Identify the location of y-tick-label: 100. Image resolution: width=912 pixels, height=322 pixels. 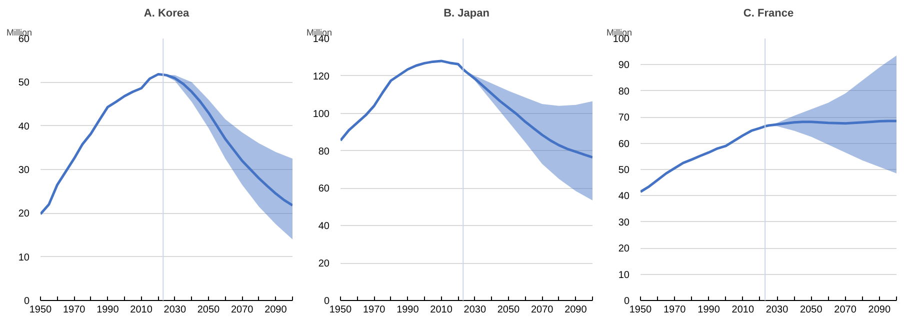
(321, 114).